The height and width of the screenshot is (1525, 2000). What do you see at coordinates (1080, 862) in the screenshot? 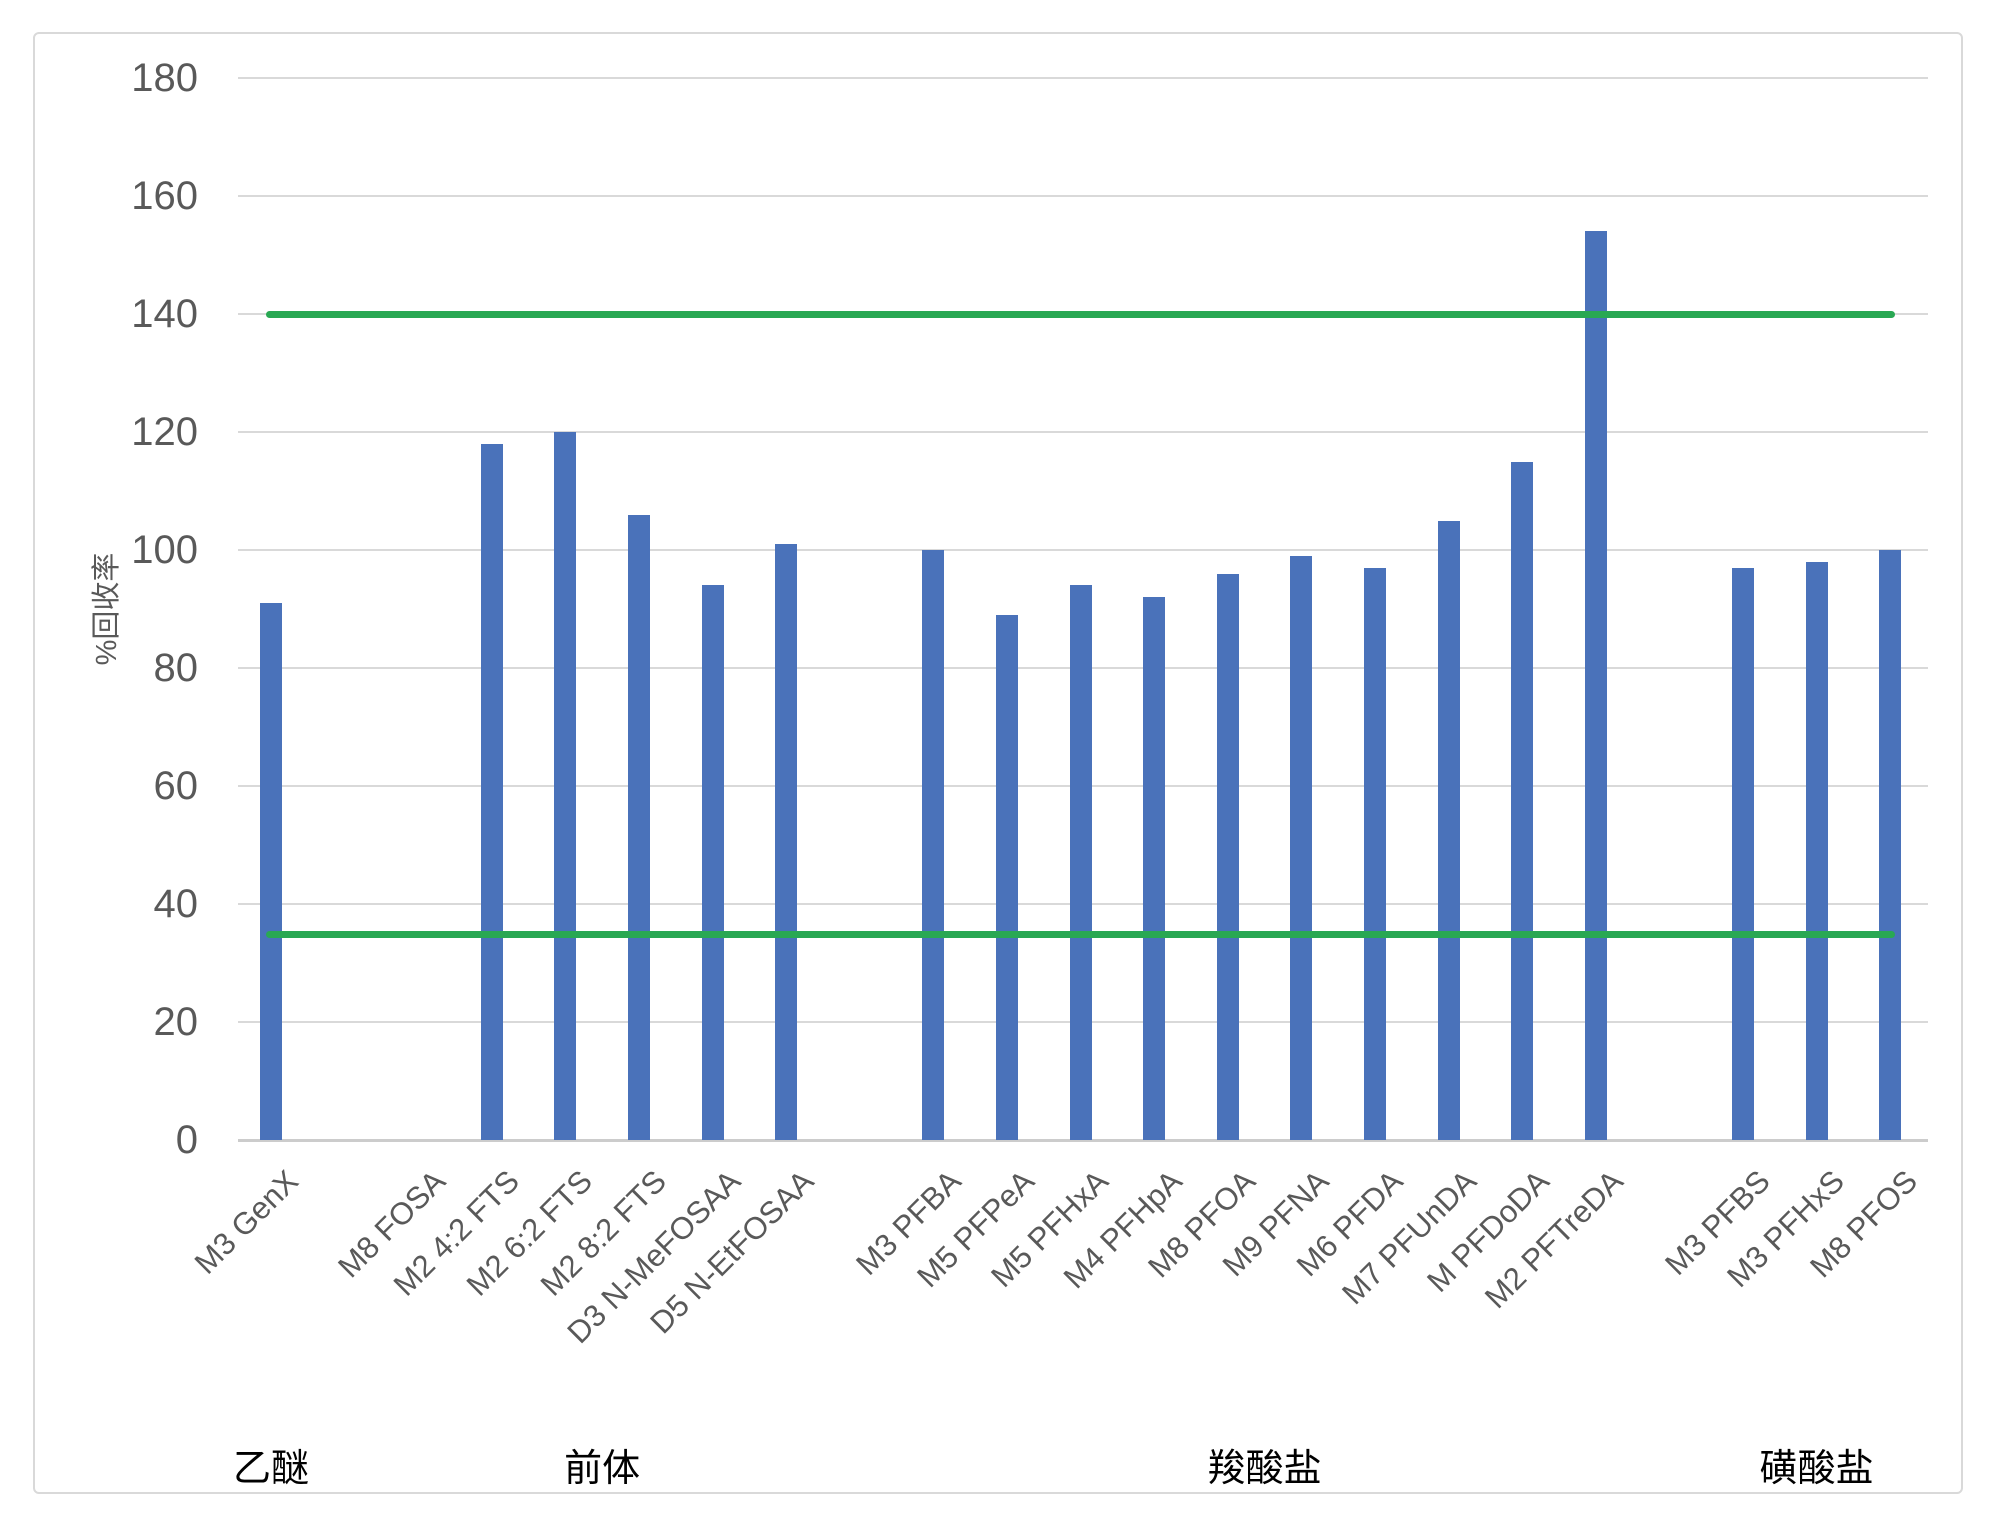
I see `bar-m5-pfhxa` at bounding box center [1080, 862].